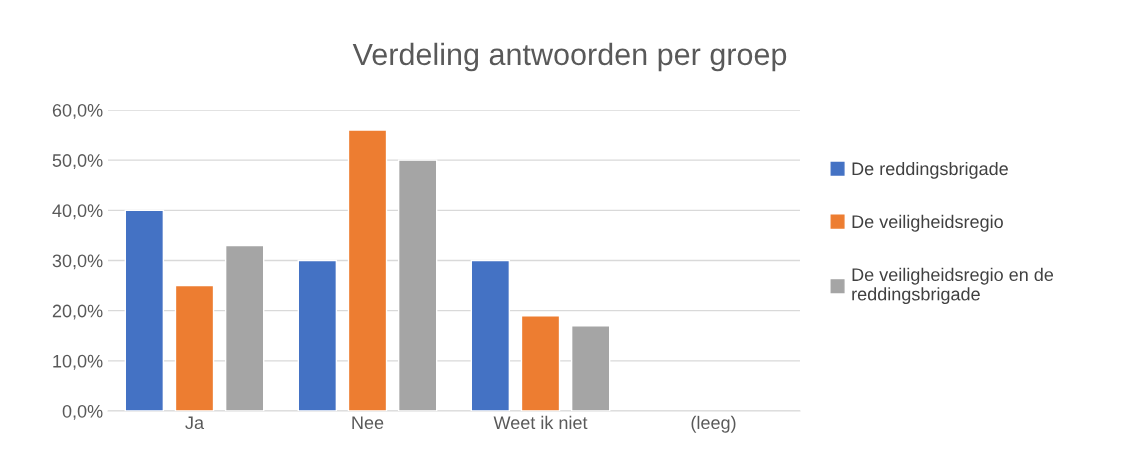  Describe the element at coordinates (77, 162) in the screenshot. I see `y-tick-label: 50,0%` at that location.